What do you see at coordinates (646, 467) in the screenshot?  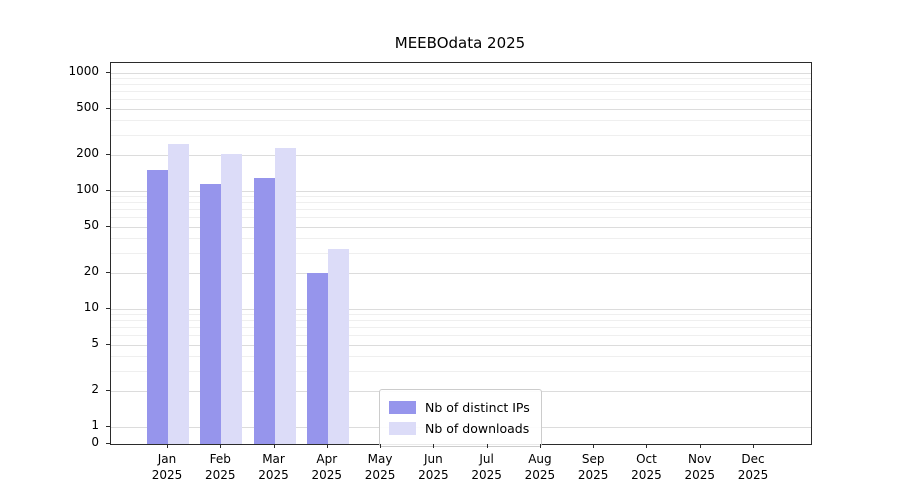 I see `x-tick-label: Oct 2025` at bounding box center [646, 467].